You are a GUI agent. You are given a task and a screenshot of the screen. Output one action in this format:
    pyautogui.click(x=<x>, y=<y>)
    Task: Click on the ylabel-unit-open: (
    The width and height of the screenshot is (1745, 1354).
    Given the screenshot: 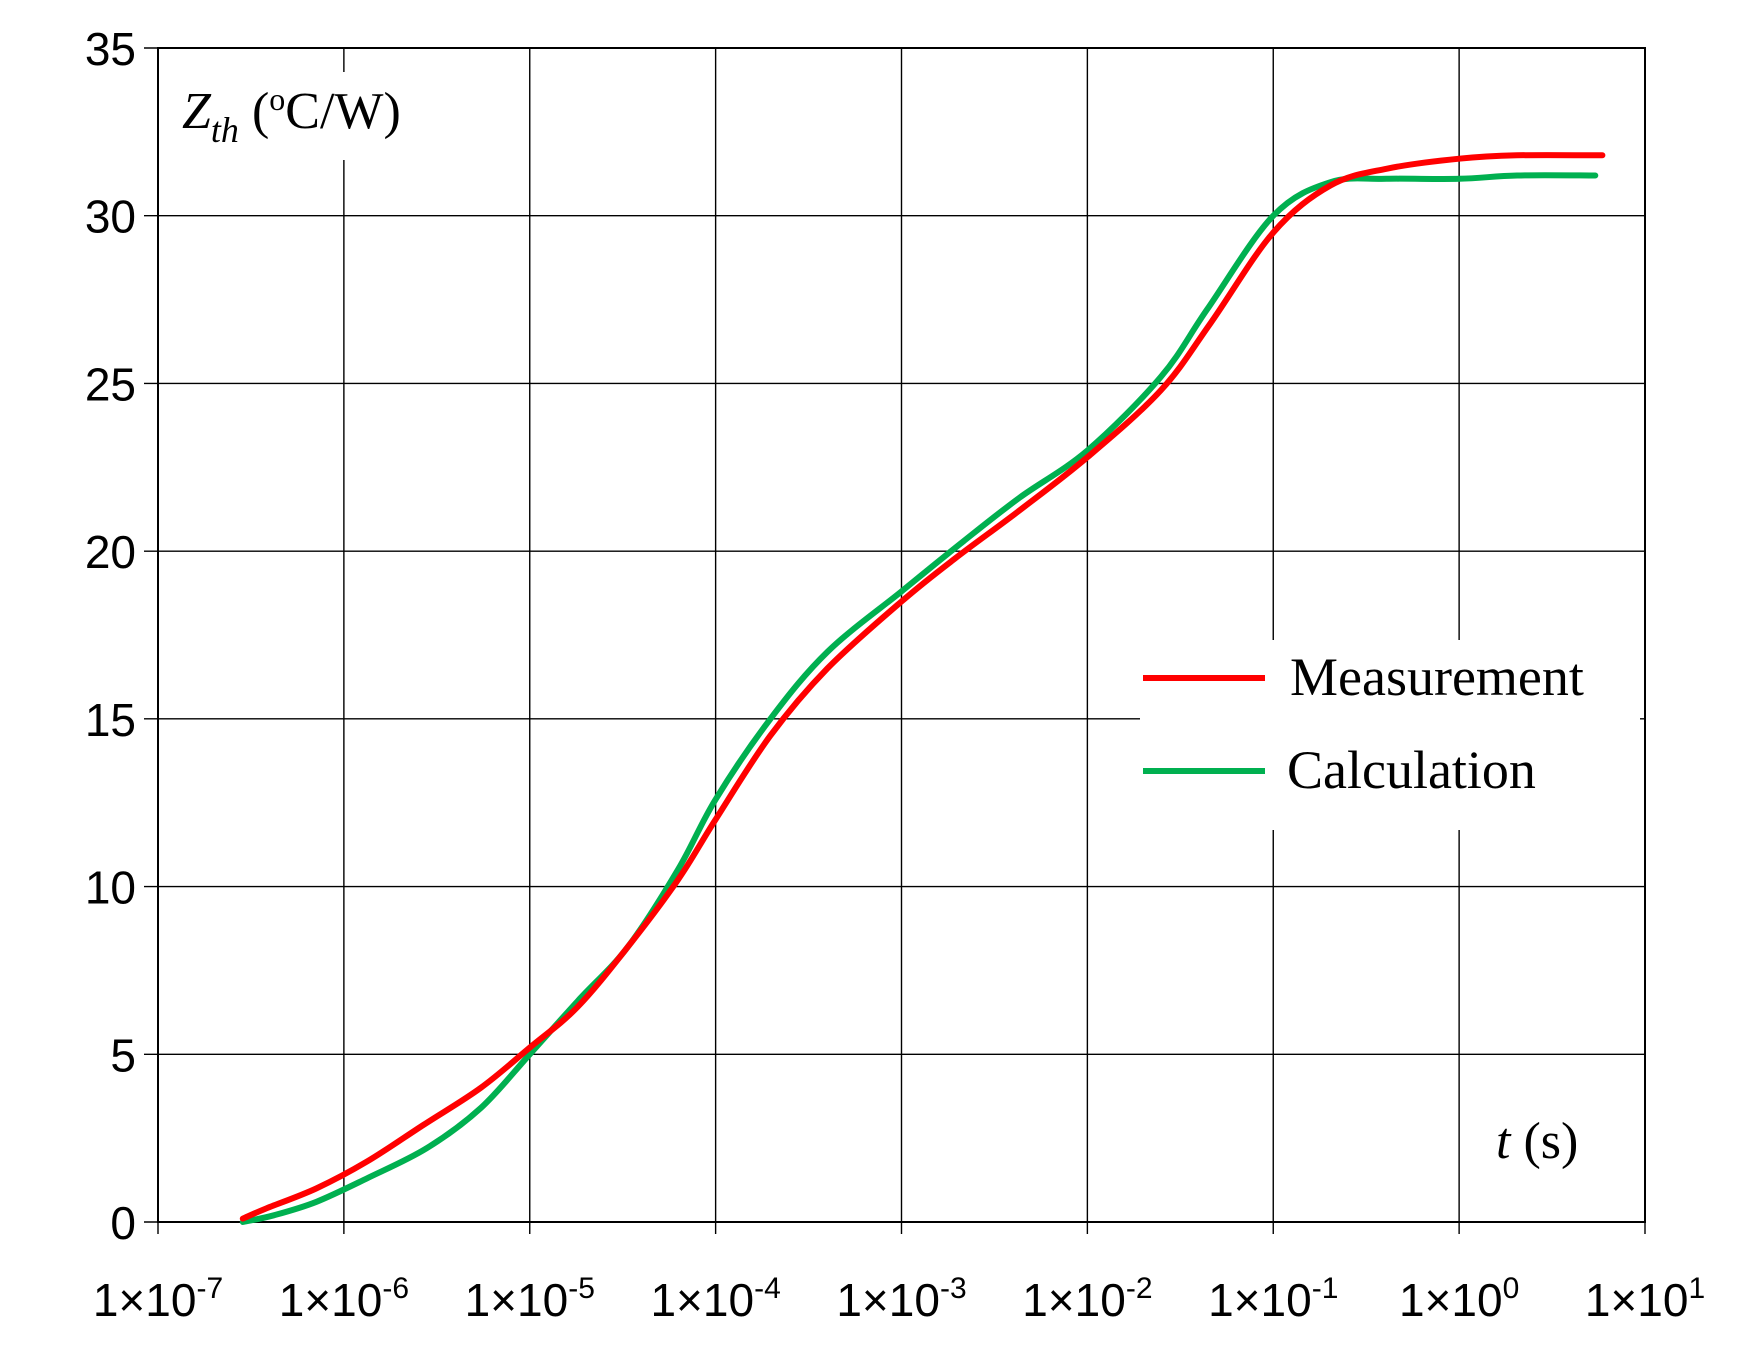 What is the action you would take?
    pyautogui.click(x=254, y=111)
    